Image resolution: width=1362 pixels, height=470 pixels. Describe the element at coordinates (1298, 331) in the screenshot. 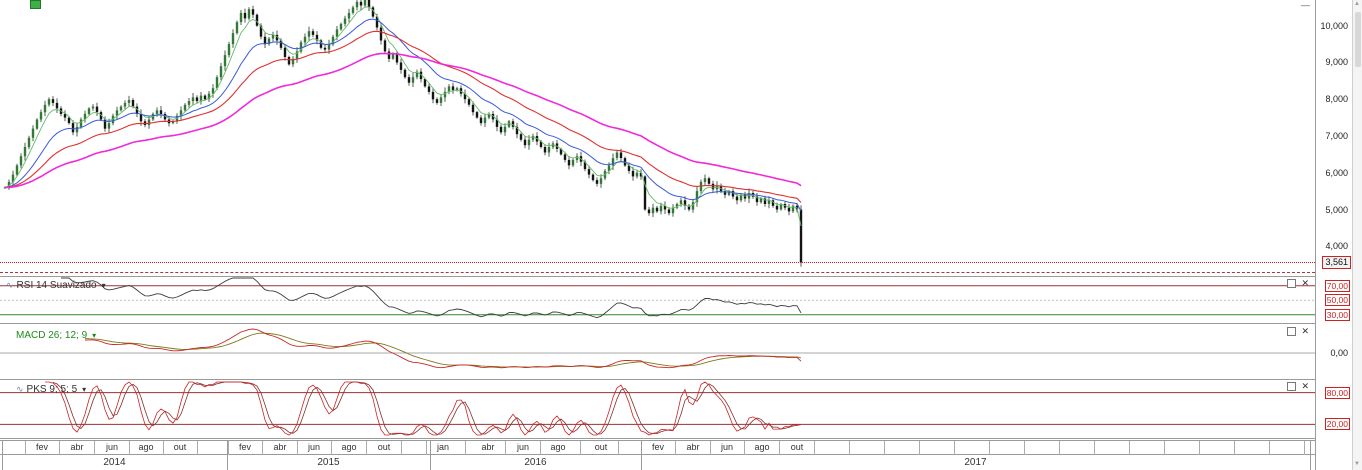

I see `macd-panel-controls: ✕` at that location.